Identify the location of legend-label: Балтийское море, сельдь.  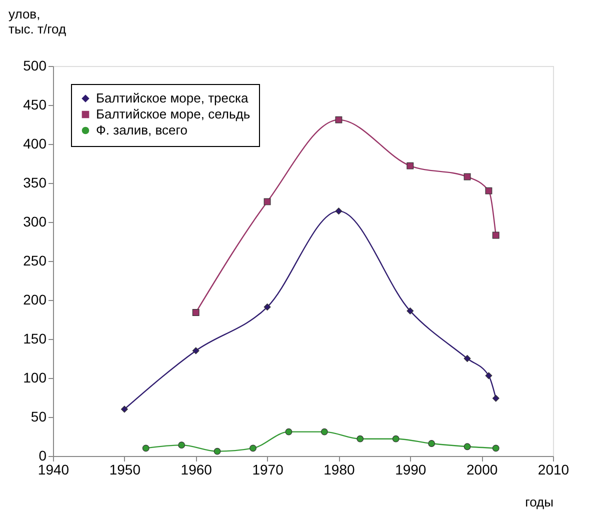
(173, 114).